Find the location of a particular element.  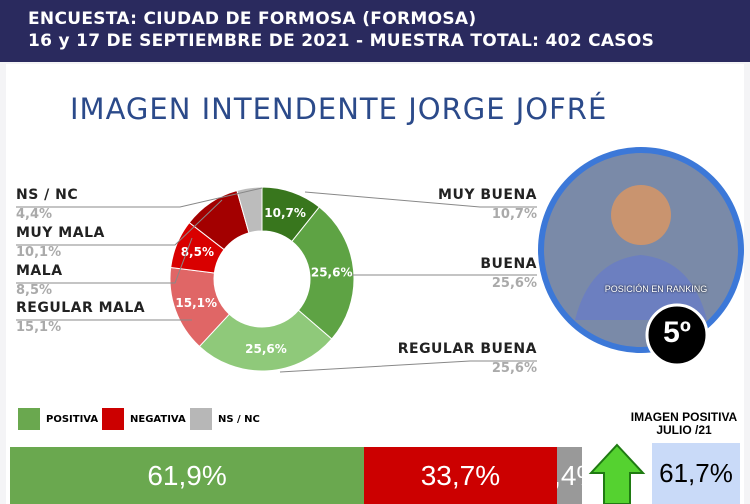

bar-label: 4,4% is located at coordinates (569, 475).